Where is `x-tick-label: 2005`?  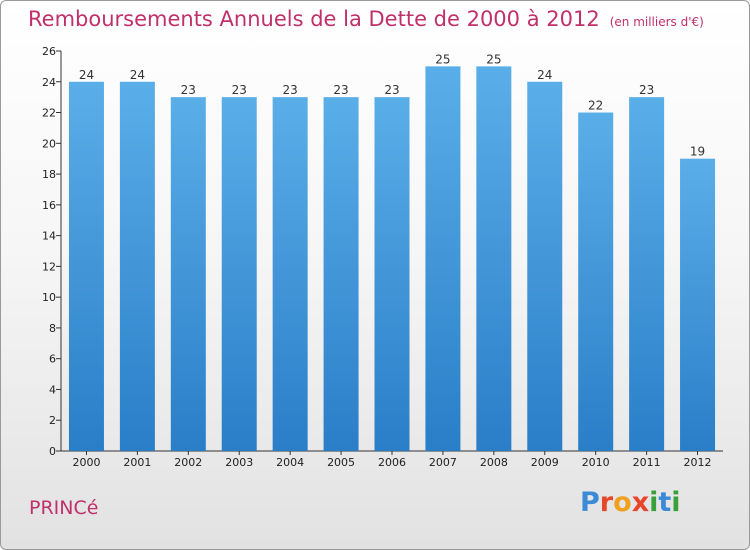
x-tick-label: 2005 is located at coordinates (341, 462).